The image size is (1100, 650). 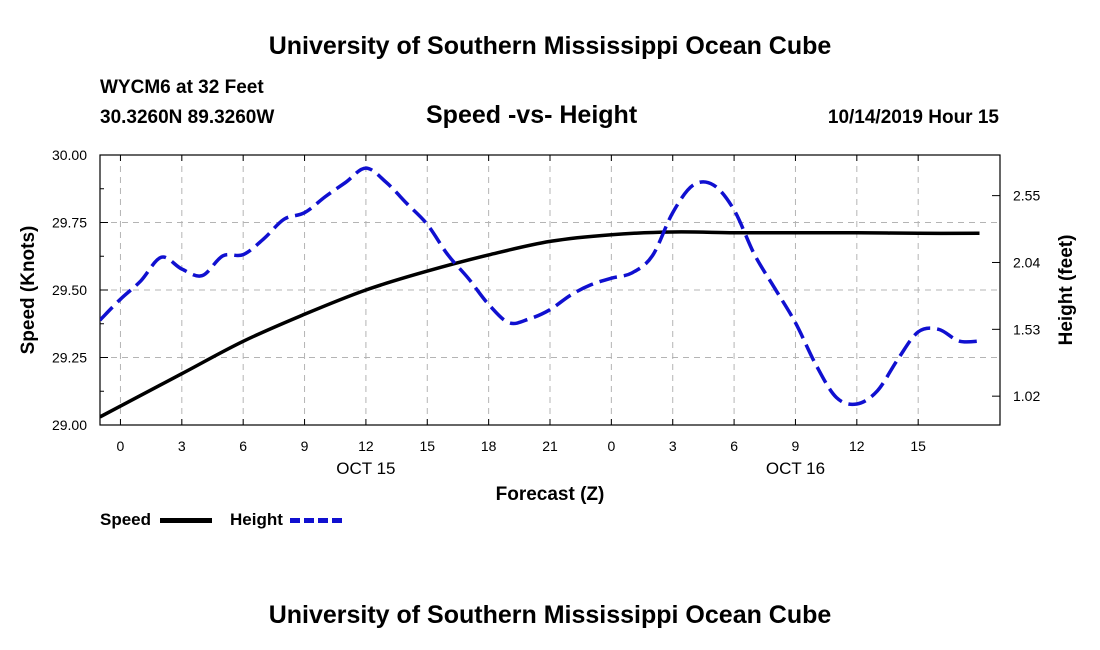 What do you see at coordinates (1026, 329) in the screenshot?
I see `y-right-tick-label: 1.53` at bounding box center [1026, 329].